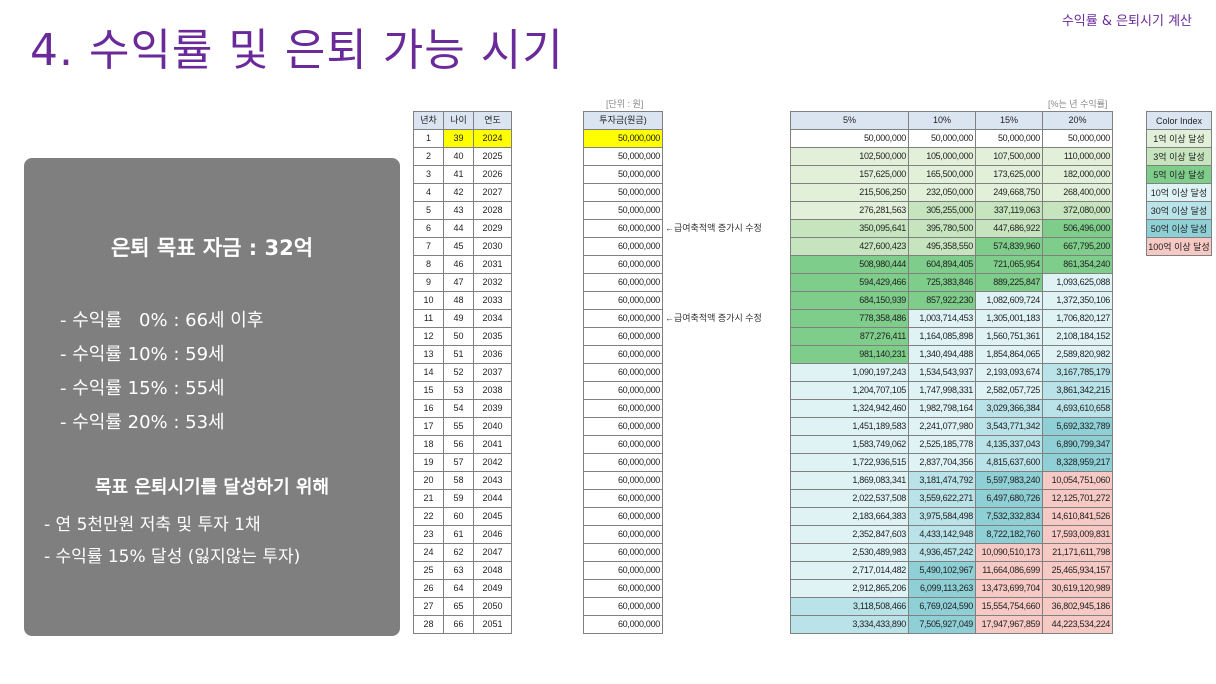 This screenshot has height=684, width=1216. What do you see at coordinates (849, 282) in the screenshot?
I see `return-cell: 594,429,466` at bounding box center [849, 282].